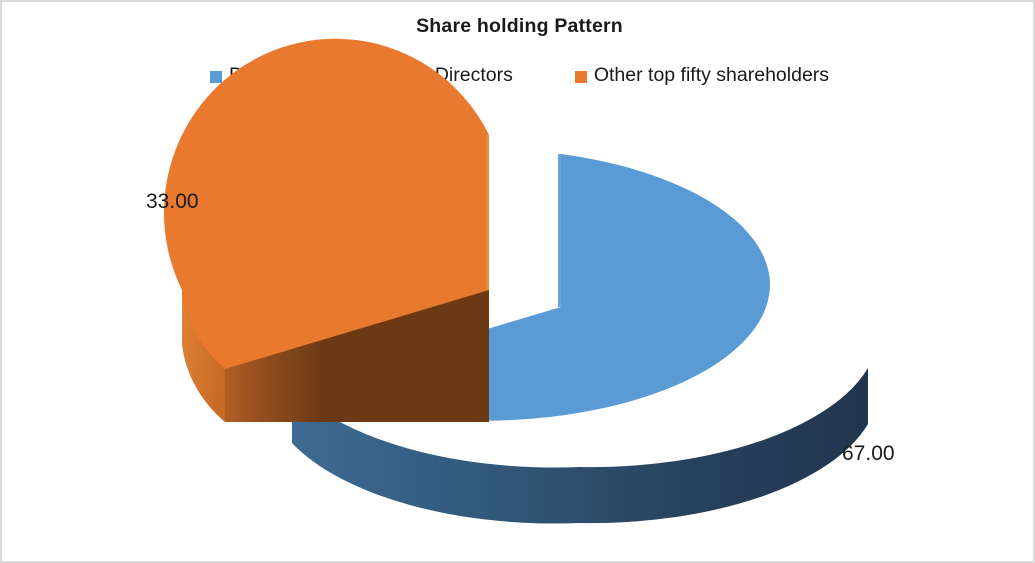 The image size is (1035, 563). What do you see at coordinates (559, 230) in the screenshot?
I see `pie-slice-blue-cut-face` at bounding box center [559, 230].